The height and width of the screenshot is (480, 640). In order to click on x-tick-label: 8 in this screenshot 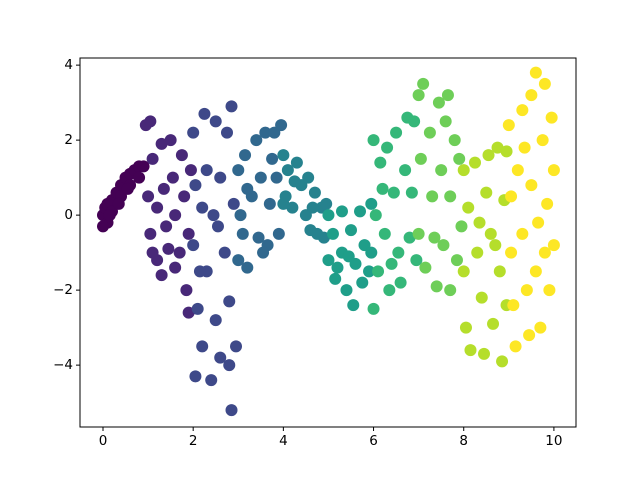, I will do `click(463, 441)`.